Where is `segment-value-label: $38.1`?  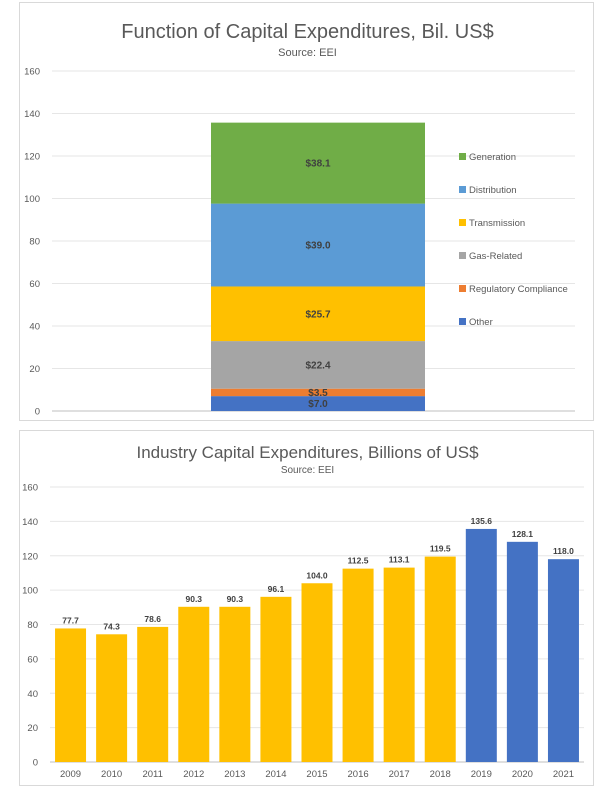 segment-value-label: $38.1 is located at coordinates (317, 164).